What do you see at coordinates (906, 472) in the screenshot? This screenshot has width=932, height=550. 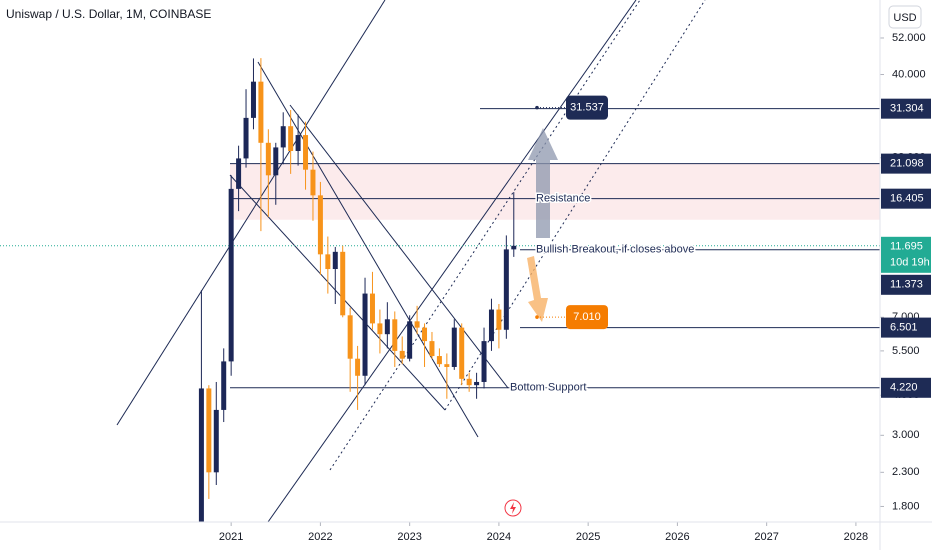 I see `y-tick-label: 2.300` at bounding box center [906, 472].